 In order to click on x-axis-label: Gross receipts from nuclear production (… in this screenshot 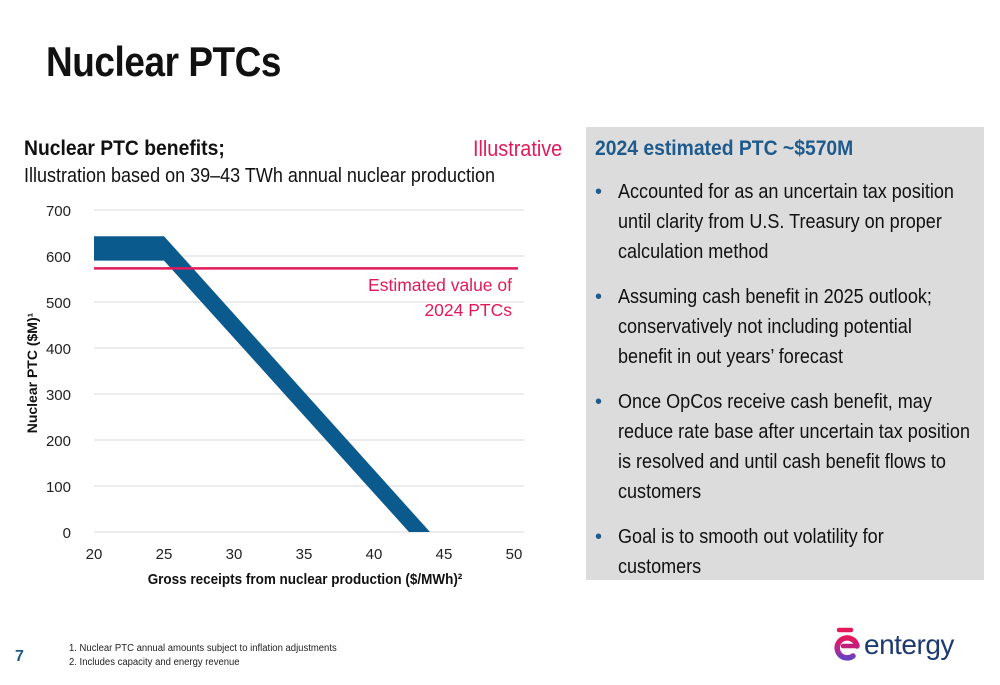, I will do `click(305, 579)`.